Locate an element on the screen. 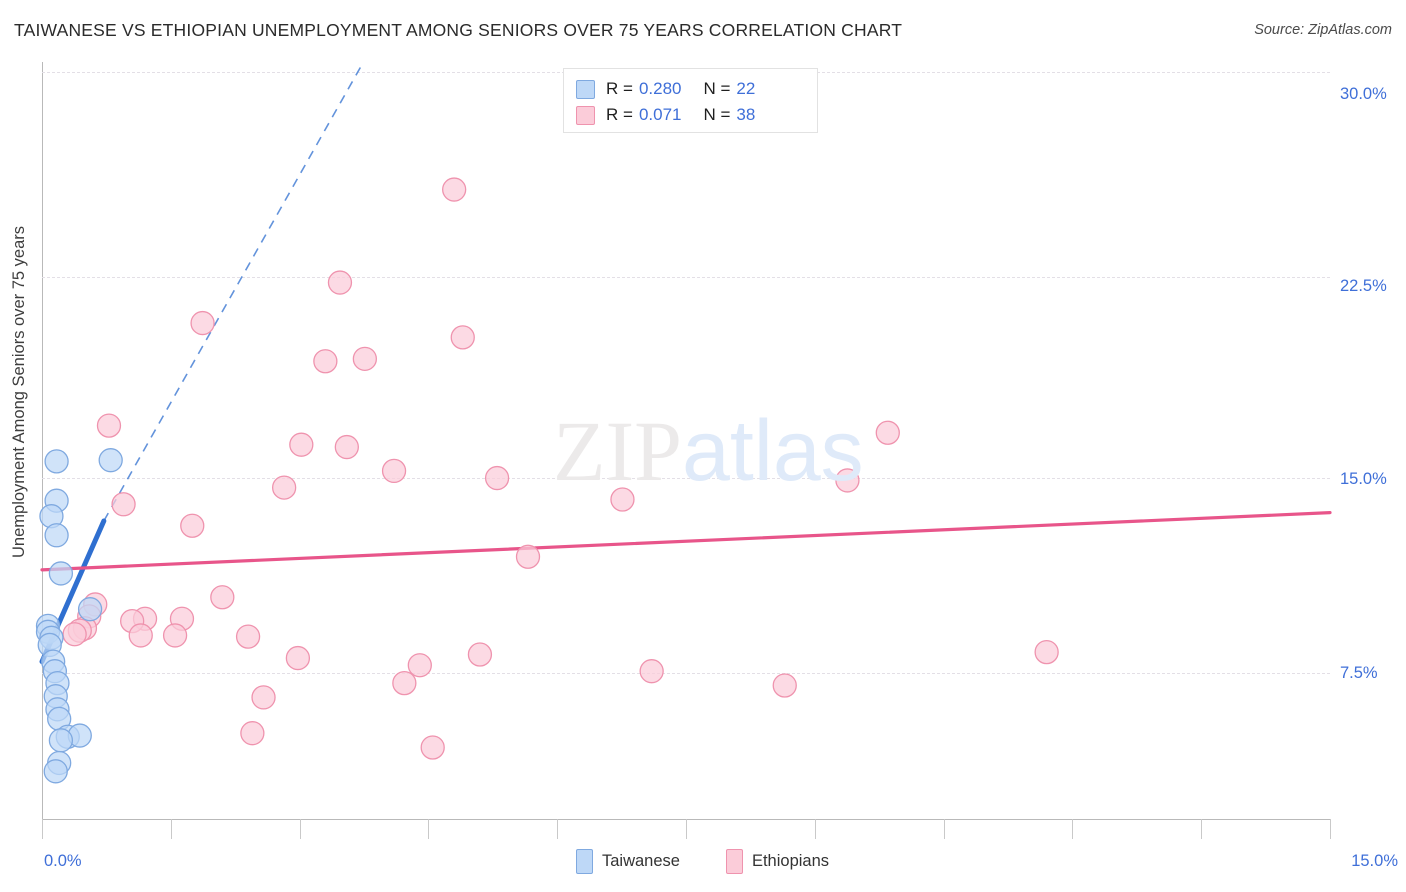 Image resolution: width=1406 pixels, height=892 pixels. x-tick-label-min: 0.0% is located at coordinates (63, 861).